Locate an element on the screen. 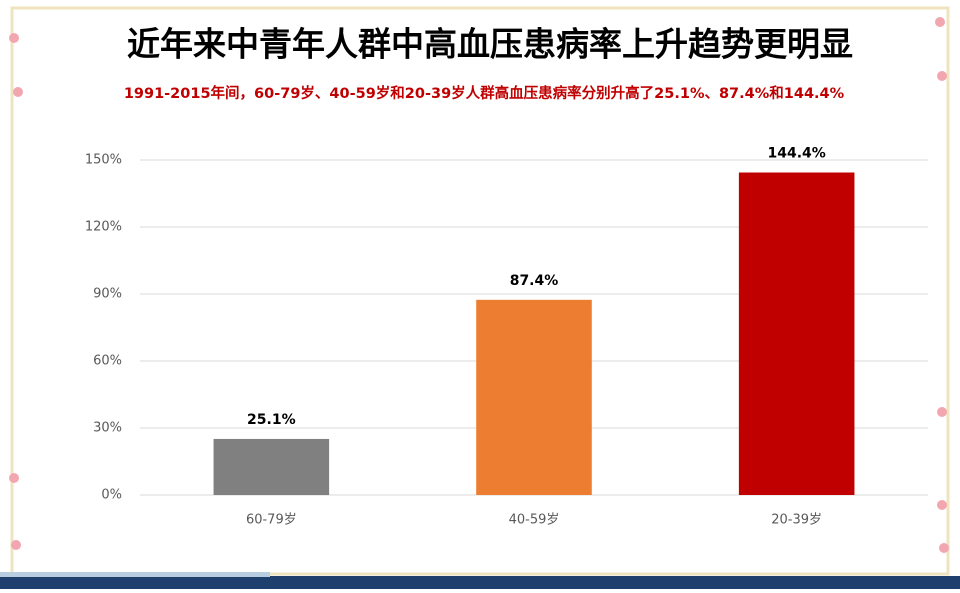 This screenshot has width=960, height=593. data-label: 144.4% is located at coordinates (797, 154).